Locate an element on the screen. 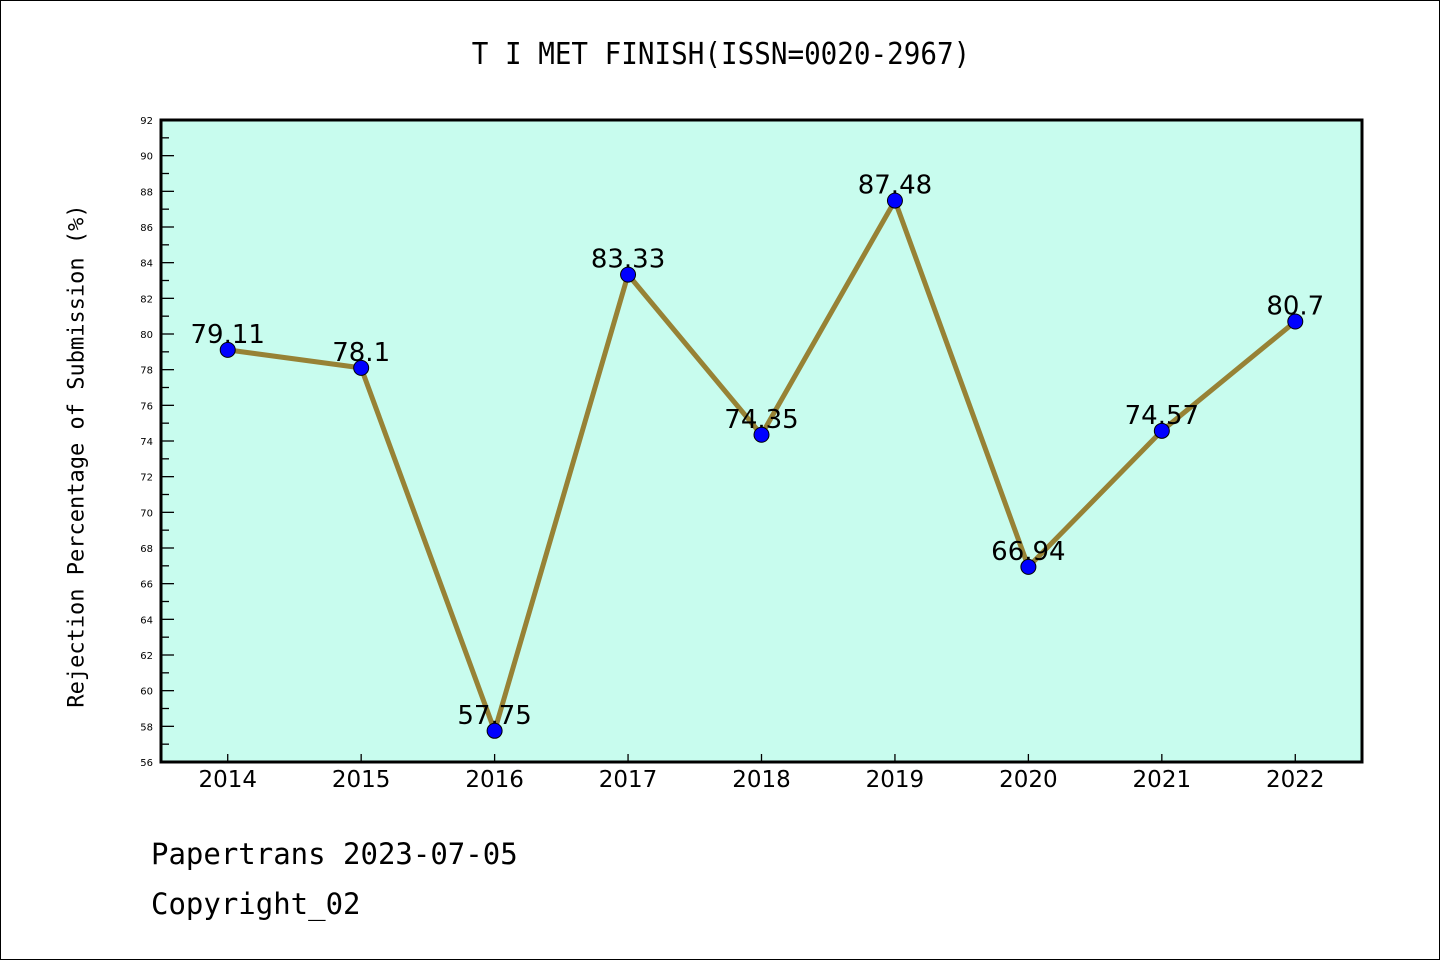 This screenshot has width=1440, height=960. x-tick-label: 2016 is located at coordinates (494, 780).